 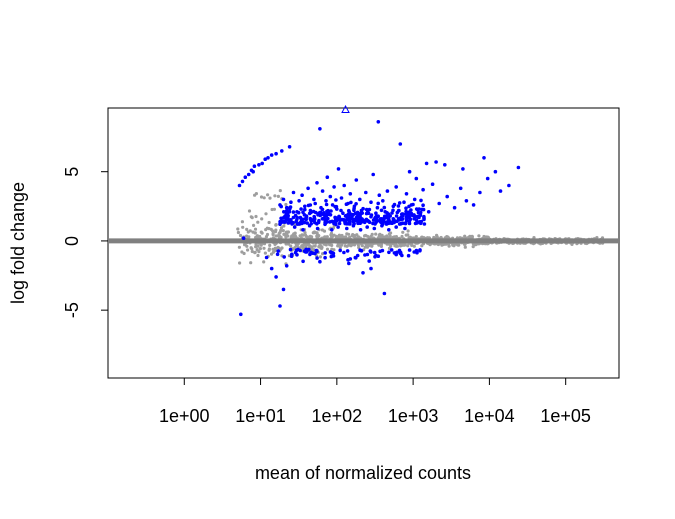 I want to click on y-tick-label: -5, so click(x=72, y=310).